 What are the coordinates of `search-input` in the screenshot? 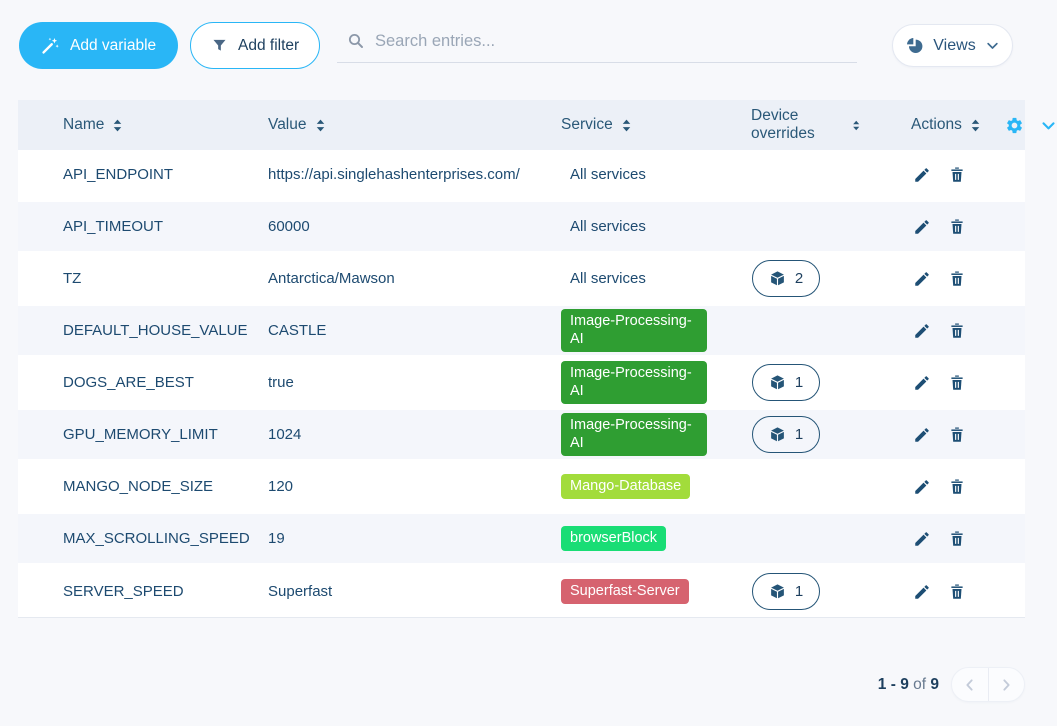 It's located at (615, 41).